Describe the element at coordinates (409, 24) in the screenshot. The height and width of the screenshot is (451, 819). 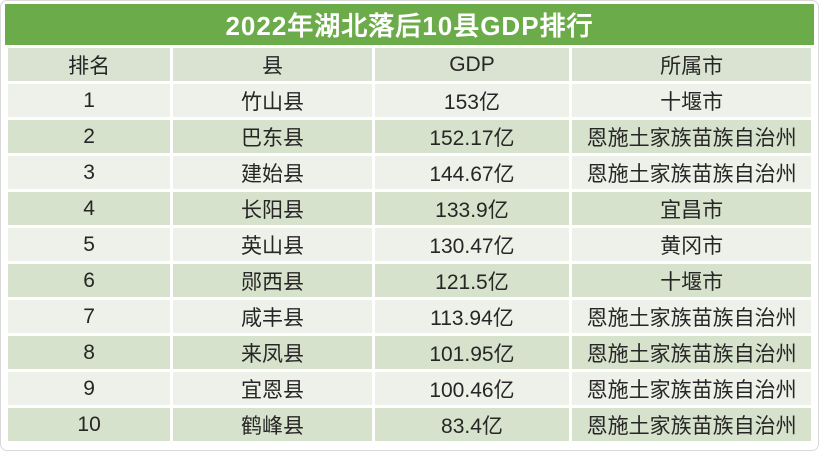
I see `page-title: 2022年湖北落后10县GDP排行` at that location.